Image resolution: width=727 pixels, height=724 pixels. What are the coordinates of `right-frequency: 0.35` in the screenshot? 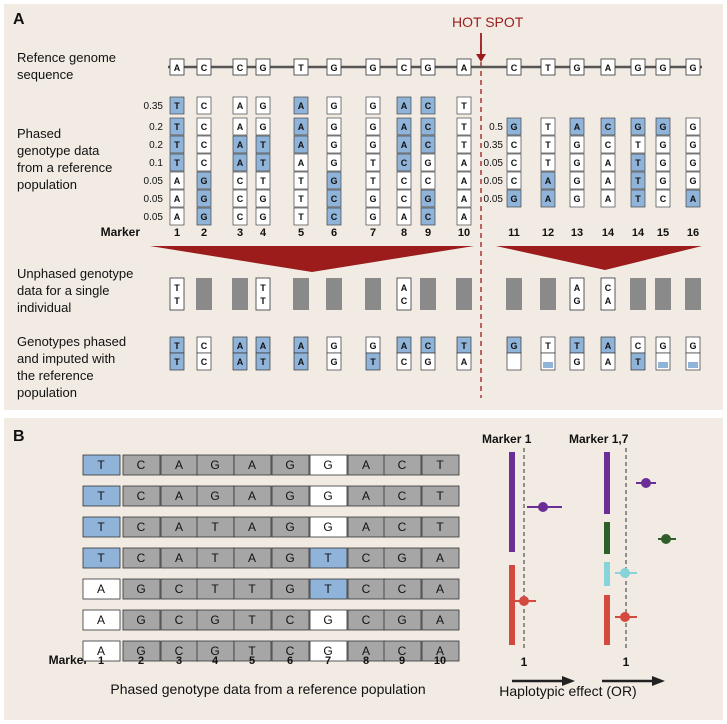 It's located at (494, 145).